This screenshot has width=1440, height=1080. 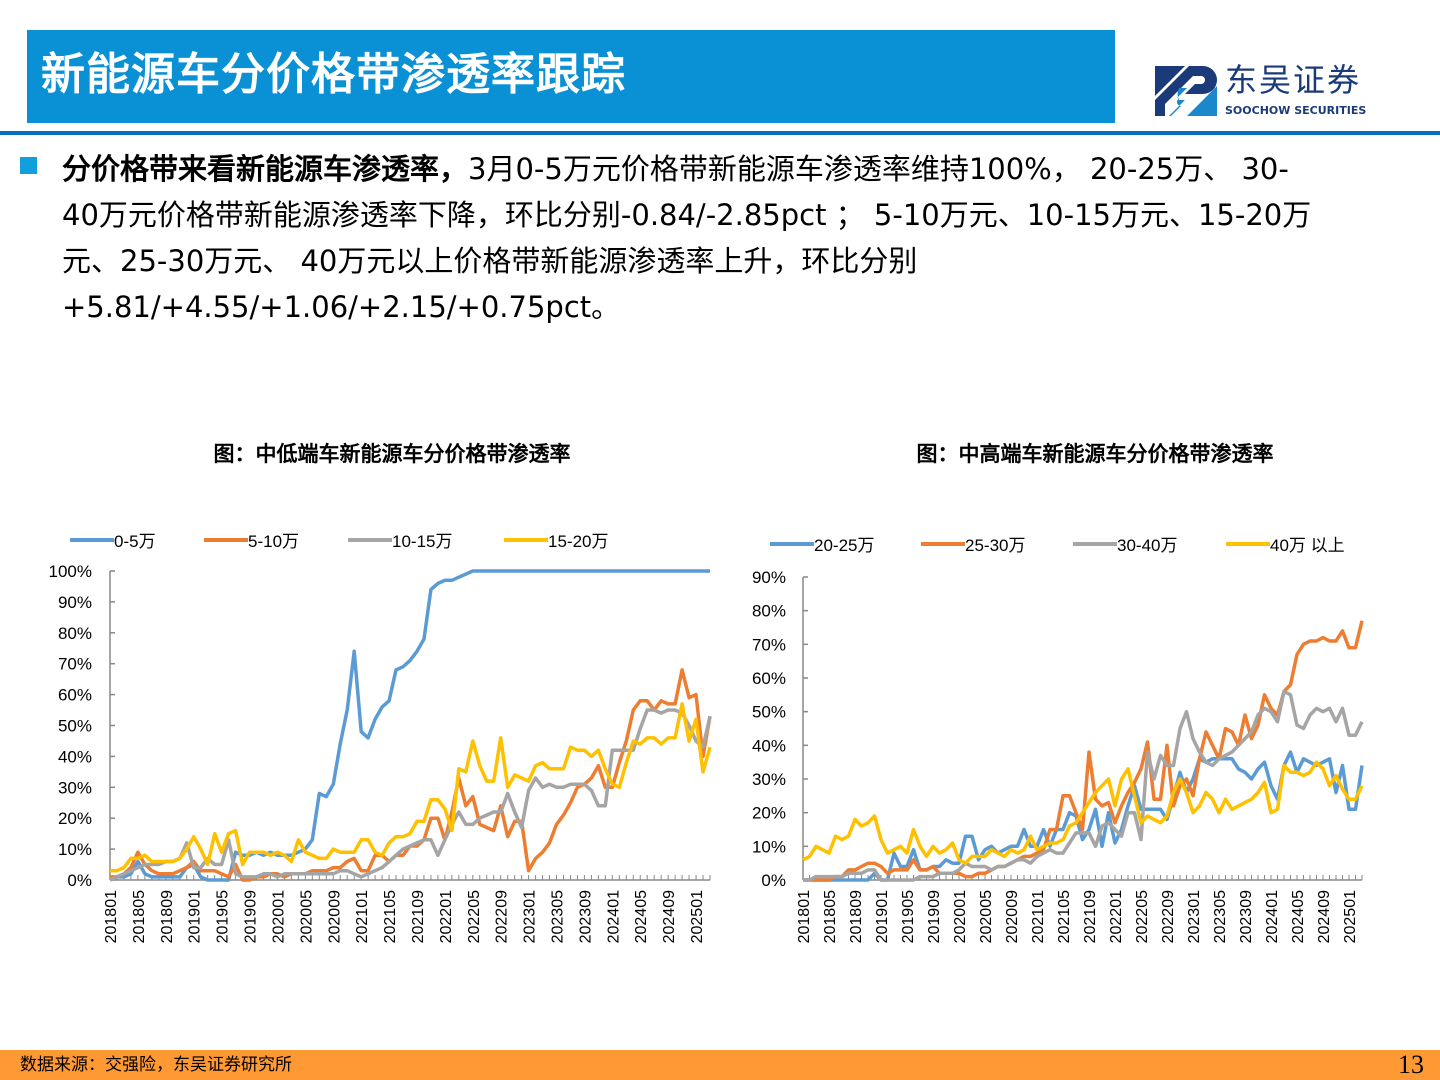 What do you see at coordinates (1147, 545) in the screenshot?
I see `legend-label: 30-40万` at bounding box center [1147, 545].